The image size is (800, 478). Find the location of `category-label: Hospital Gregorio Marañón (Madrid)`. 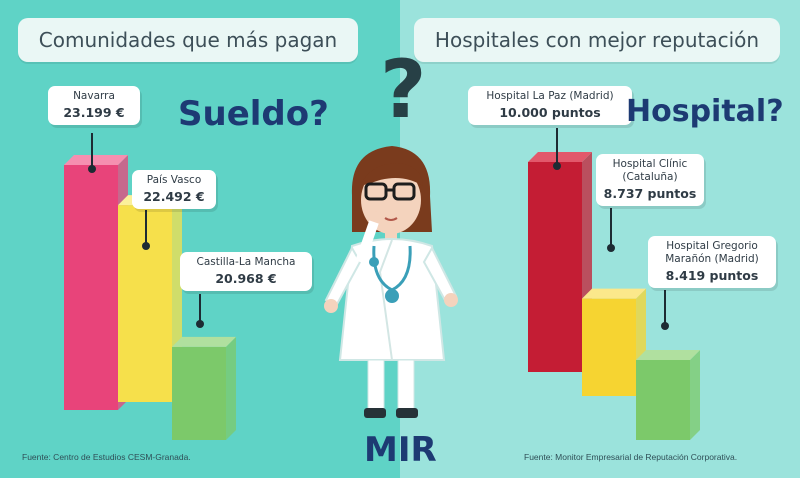

category-label: Hospital Gregorio Marañón (Madrid) is located at coordinates (712, 253).